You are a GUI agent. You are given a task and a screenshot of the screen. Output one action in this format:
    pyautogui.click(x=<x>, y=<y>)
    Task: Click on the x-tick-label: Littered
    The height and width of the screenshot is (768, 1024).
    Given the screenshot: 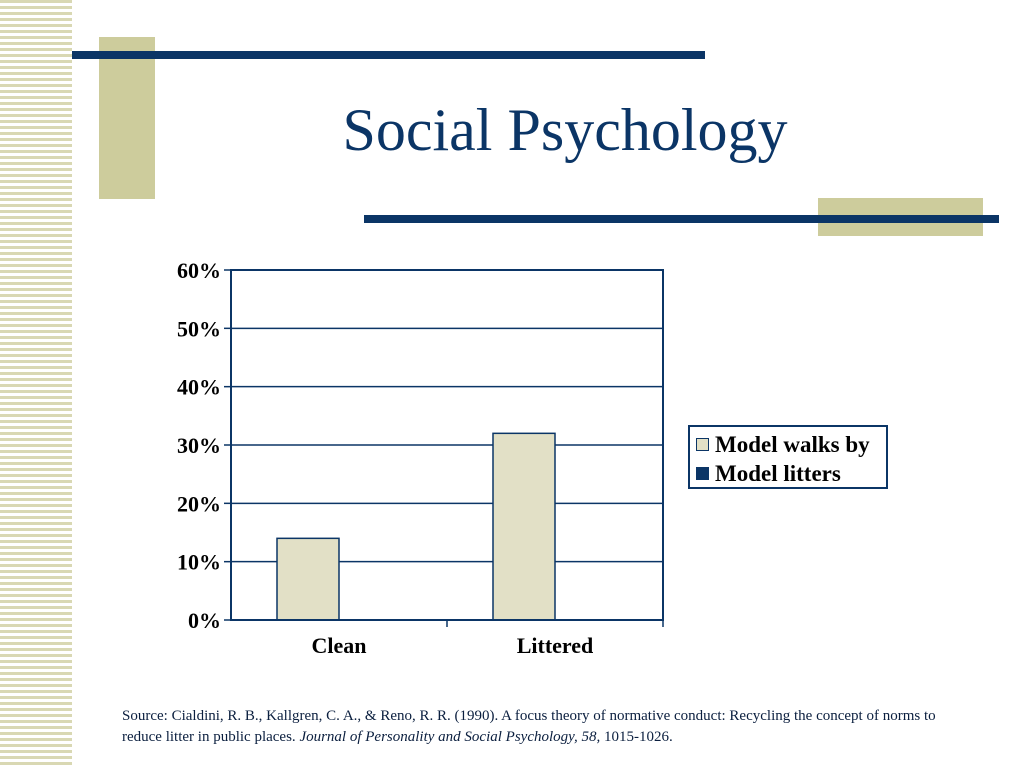 What is the action you would take?
    pyautogui.click(x=555, y=645)
    